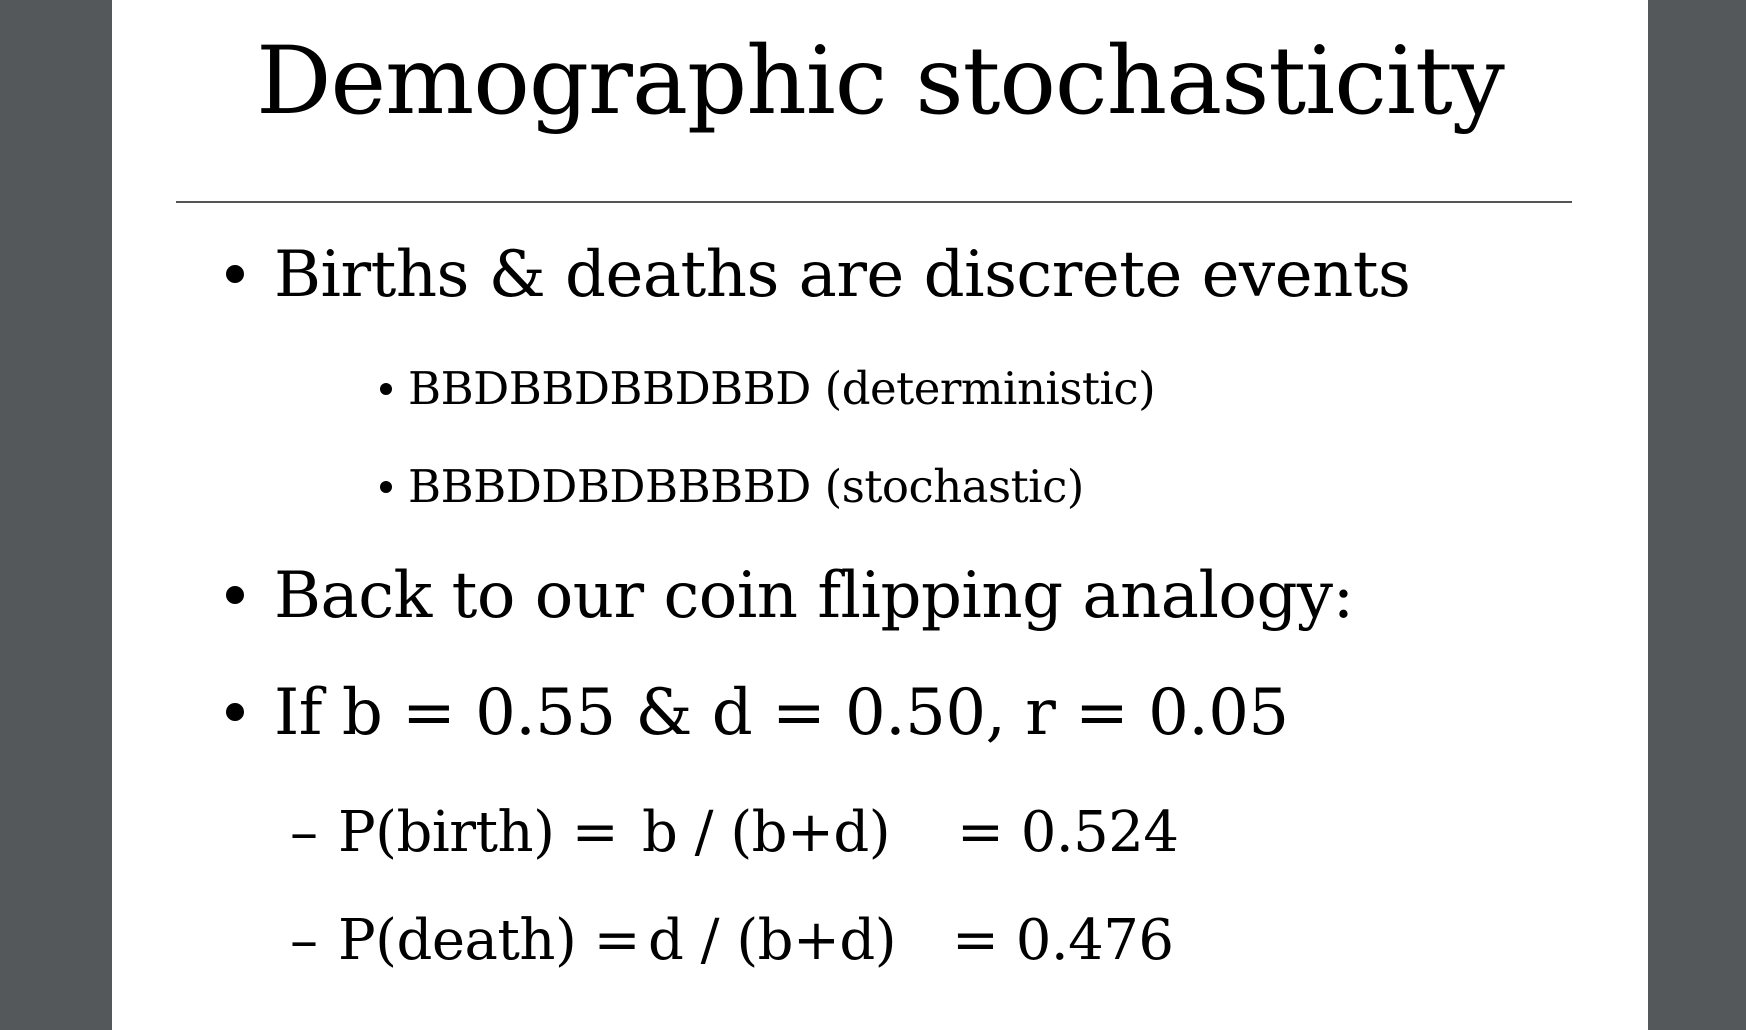 This screenshot has height=1030, width=1746. What do you see at coordinates (814, 596) in the screenshot?
I see `bullet-coin-analogy: Back to our coin flipping analogy:` at bounding box center [814, 596].